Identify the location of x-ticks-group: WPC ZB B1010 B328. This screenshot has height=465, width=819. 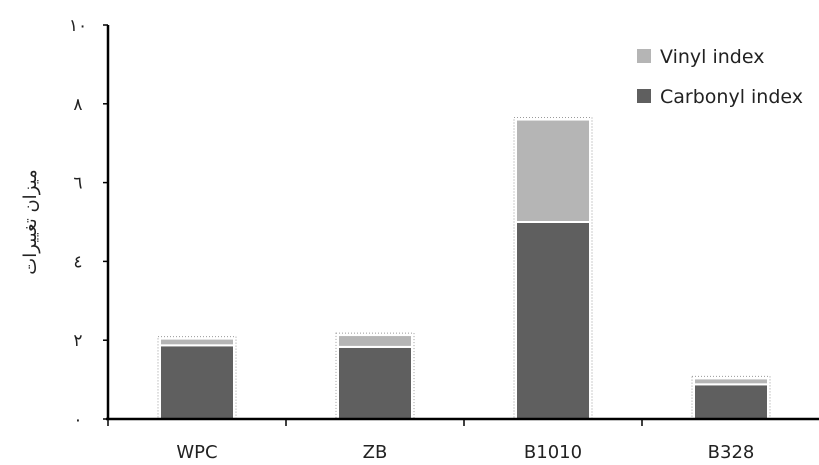
(431, 441).